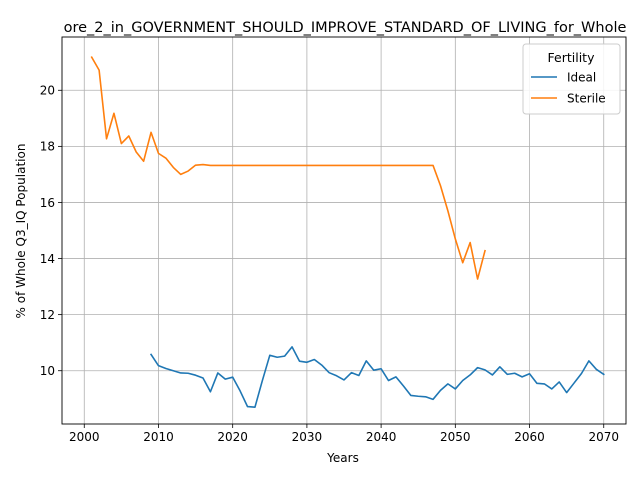 The image size is (640, 480). I want to click on y-tick-label: 12, so click(47, 315).